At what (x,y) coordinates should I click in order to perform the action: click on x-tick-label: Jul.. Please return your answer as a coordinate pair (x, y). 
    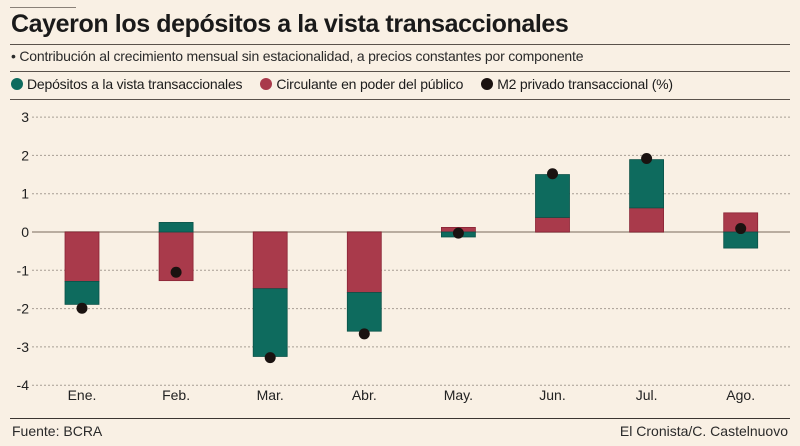
    Looking at the image, I should click on (647, 395).